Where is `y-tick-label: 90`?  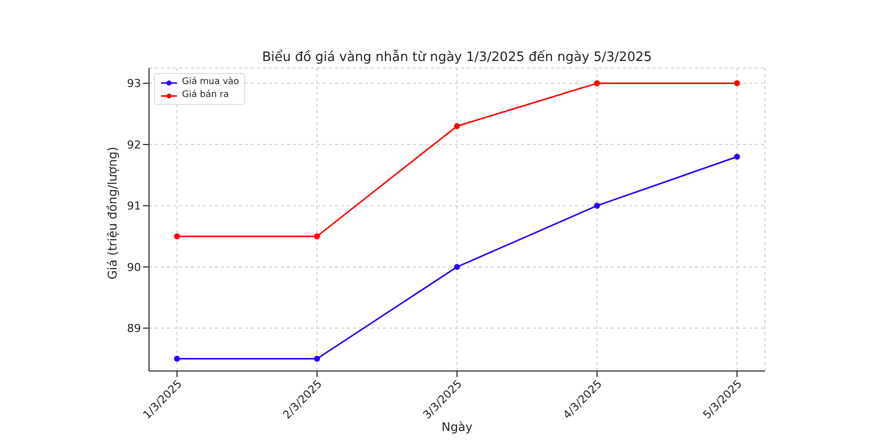
y-tick-label: 90 is located at coordinates (134, 267).